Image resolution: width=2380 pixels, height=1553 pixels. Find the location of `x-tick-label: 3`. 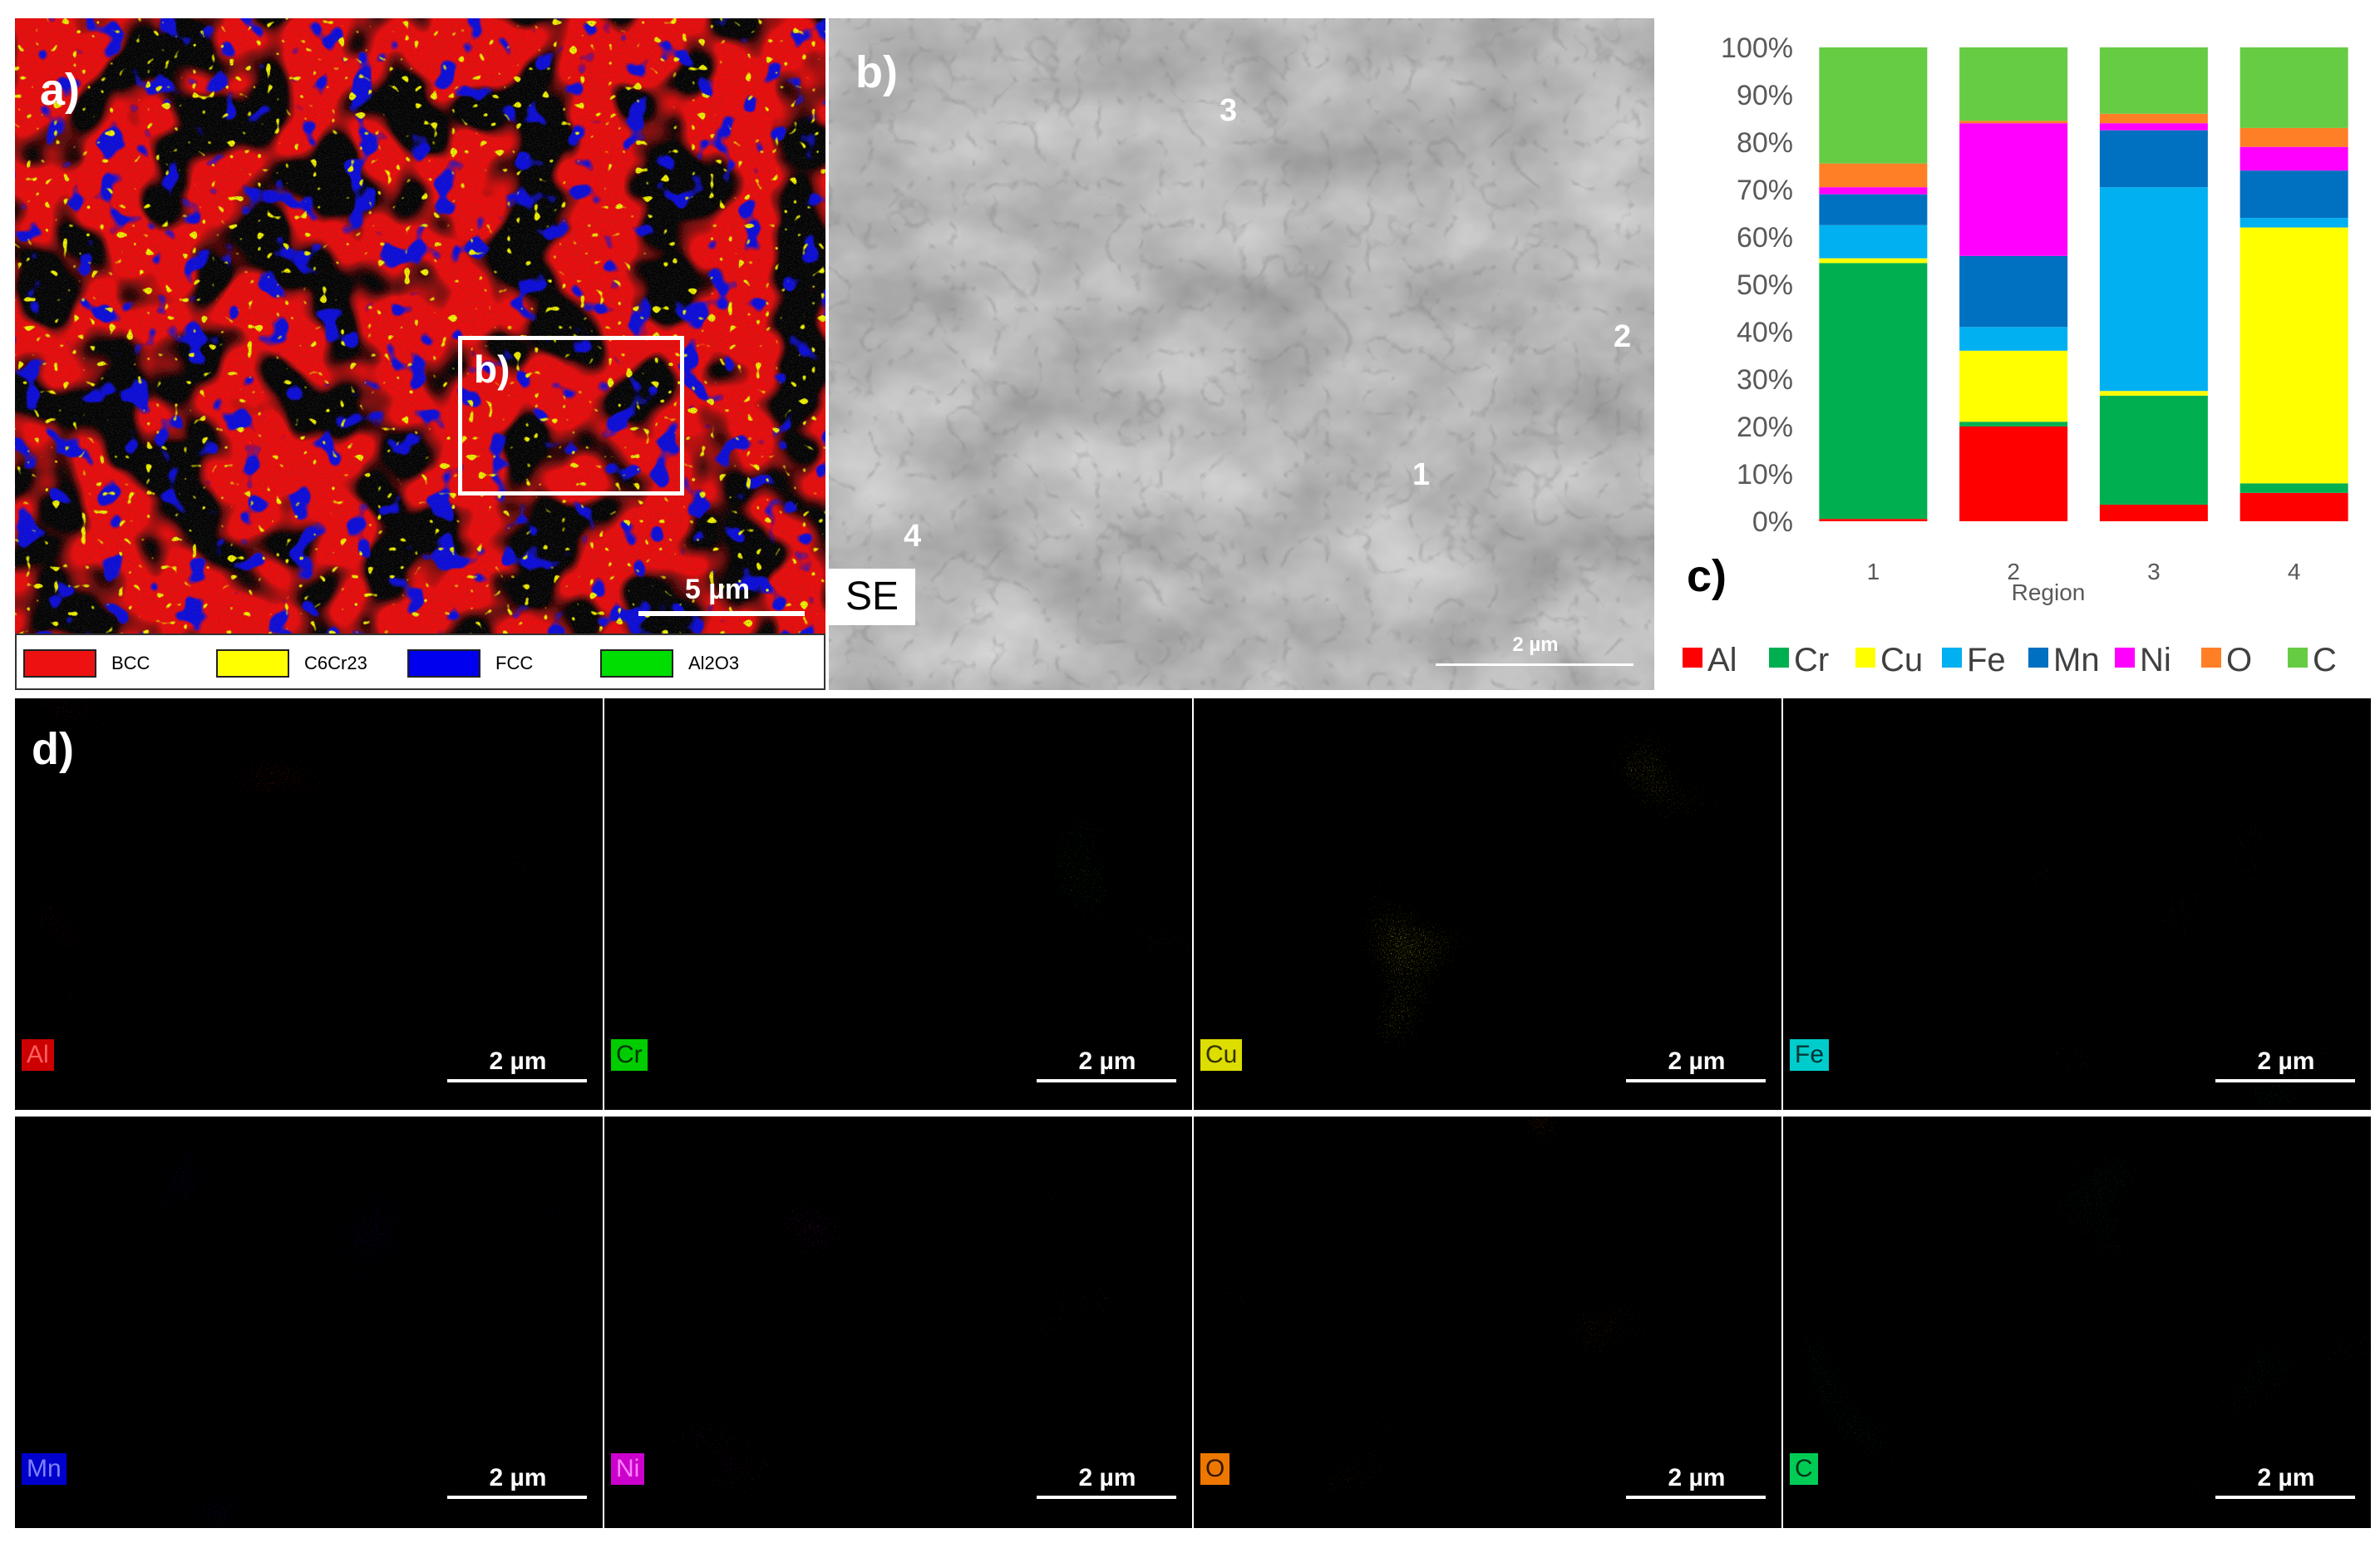

x-tick-label: 3 is located at coordinates (2154, 571).